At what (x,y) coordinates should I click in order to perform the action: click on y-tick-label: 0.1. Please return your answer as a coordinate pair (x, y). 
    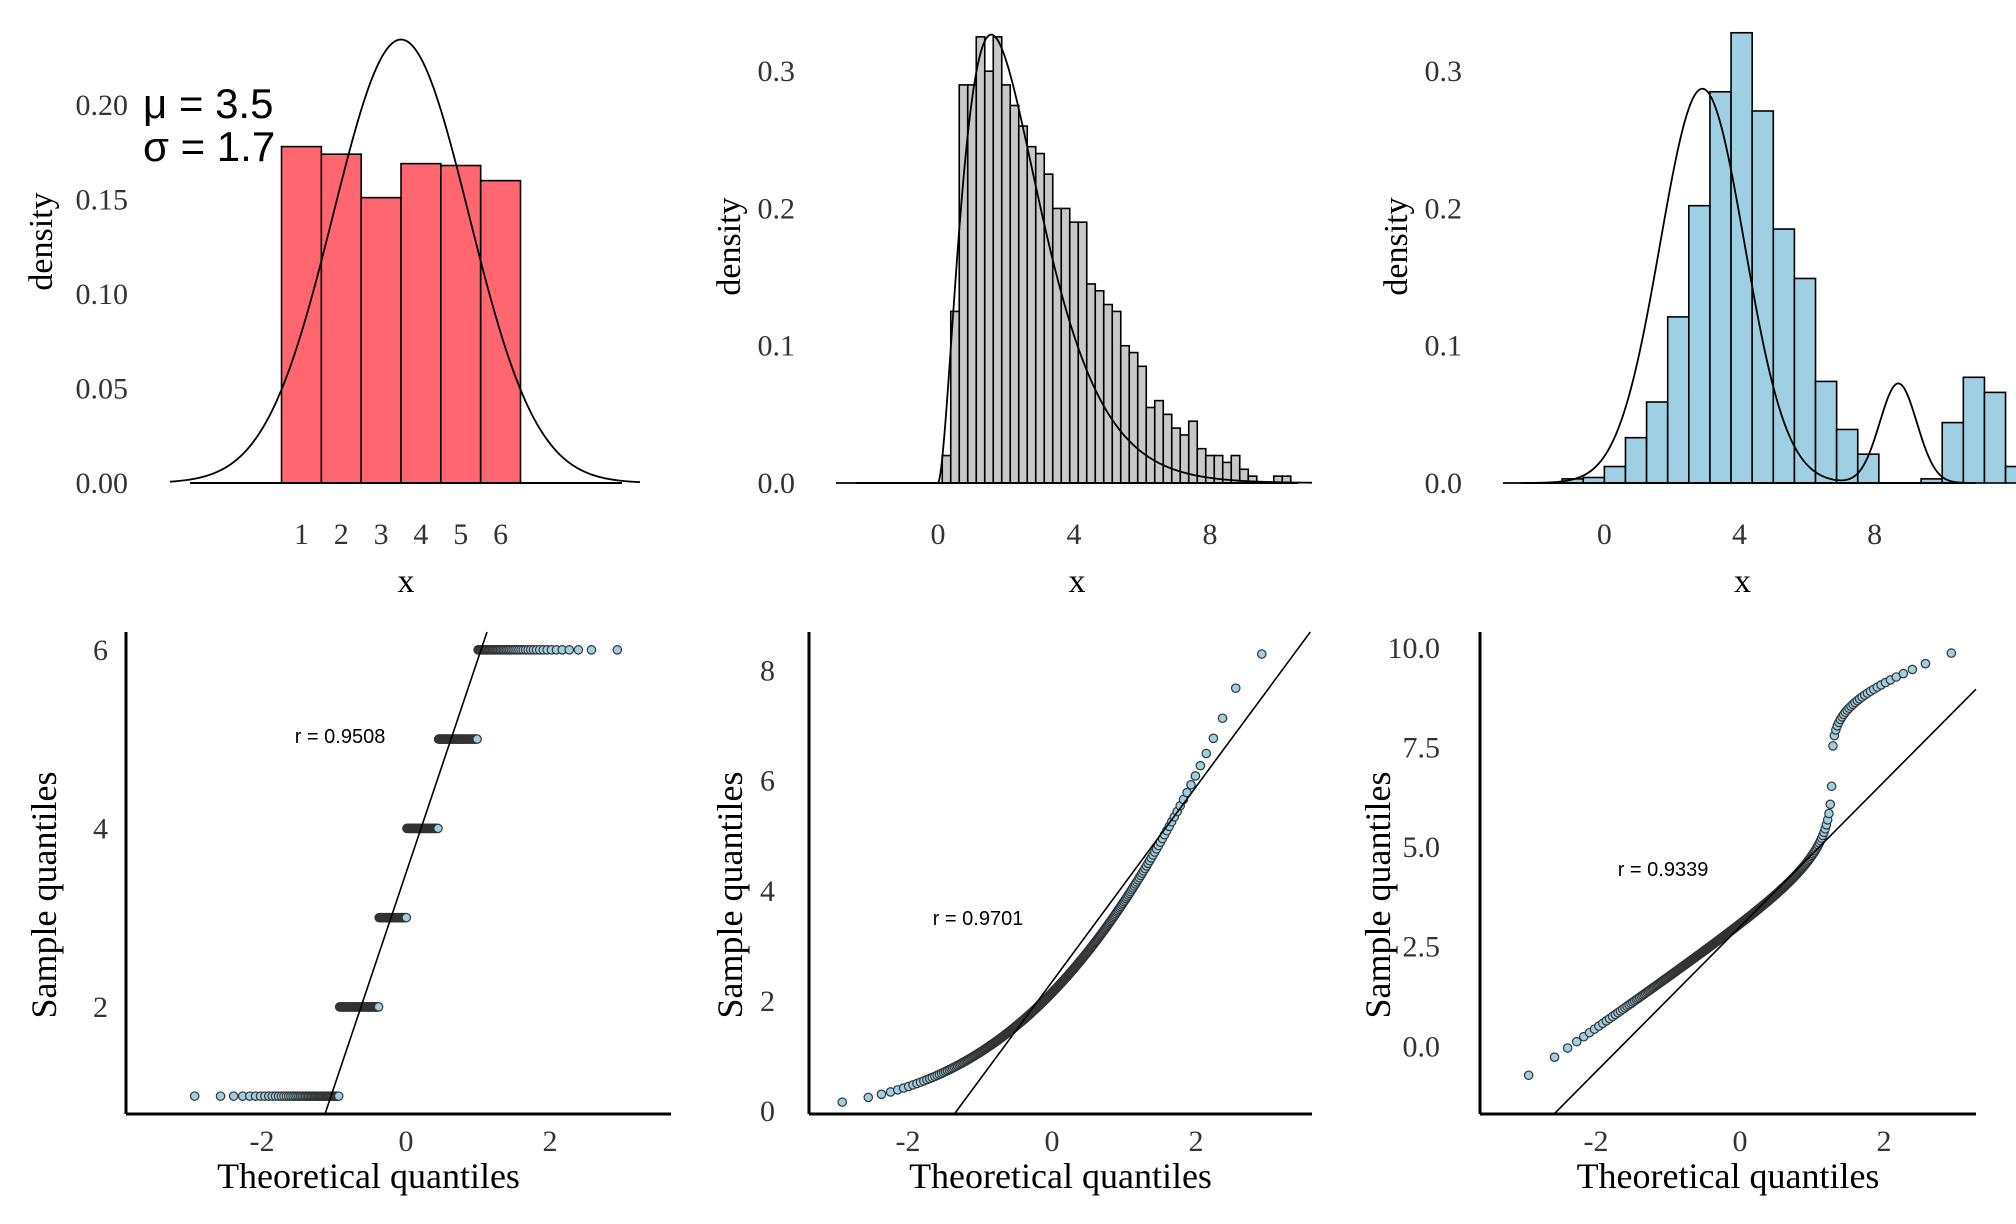
    Looking at the image, I should click on (777, 346).